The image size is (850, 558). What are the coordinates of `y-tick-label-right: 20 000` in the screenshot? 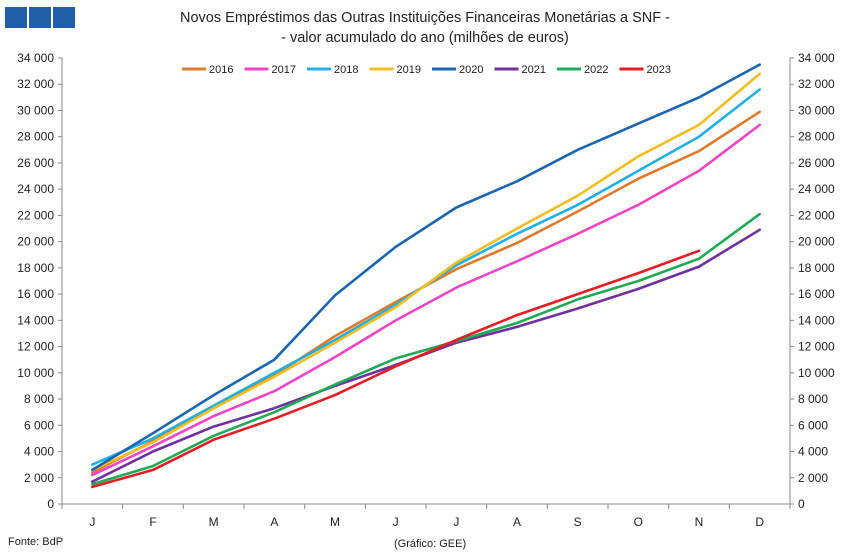 It's located at (816, 242).